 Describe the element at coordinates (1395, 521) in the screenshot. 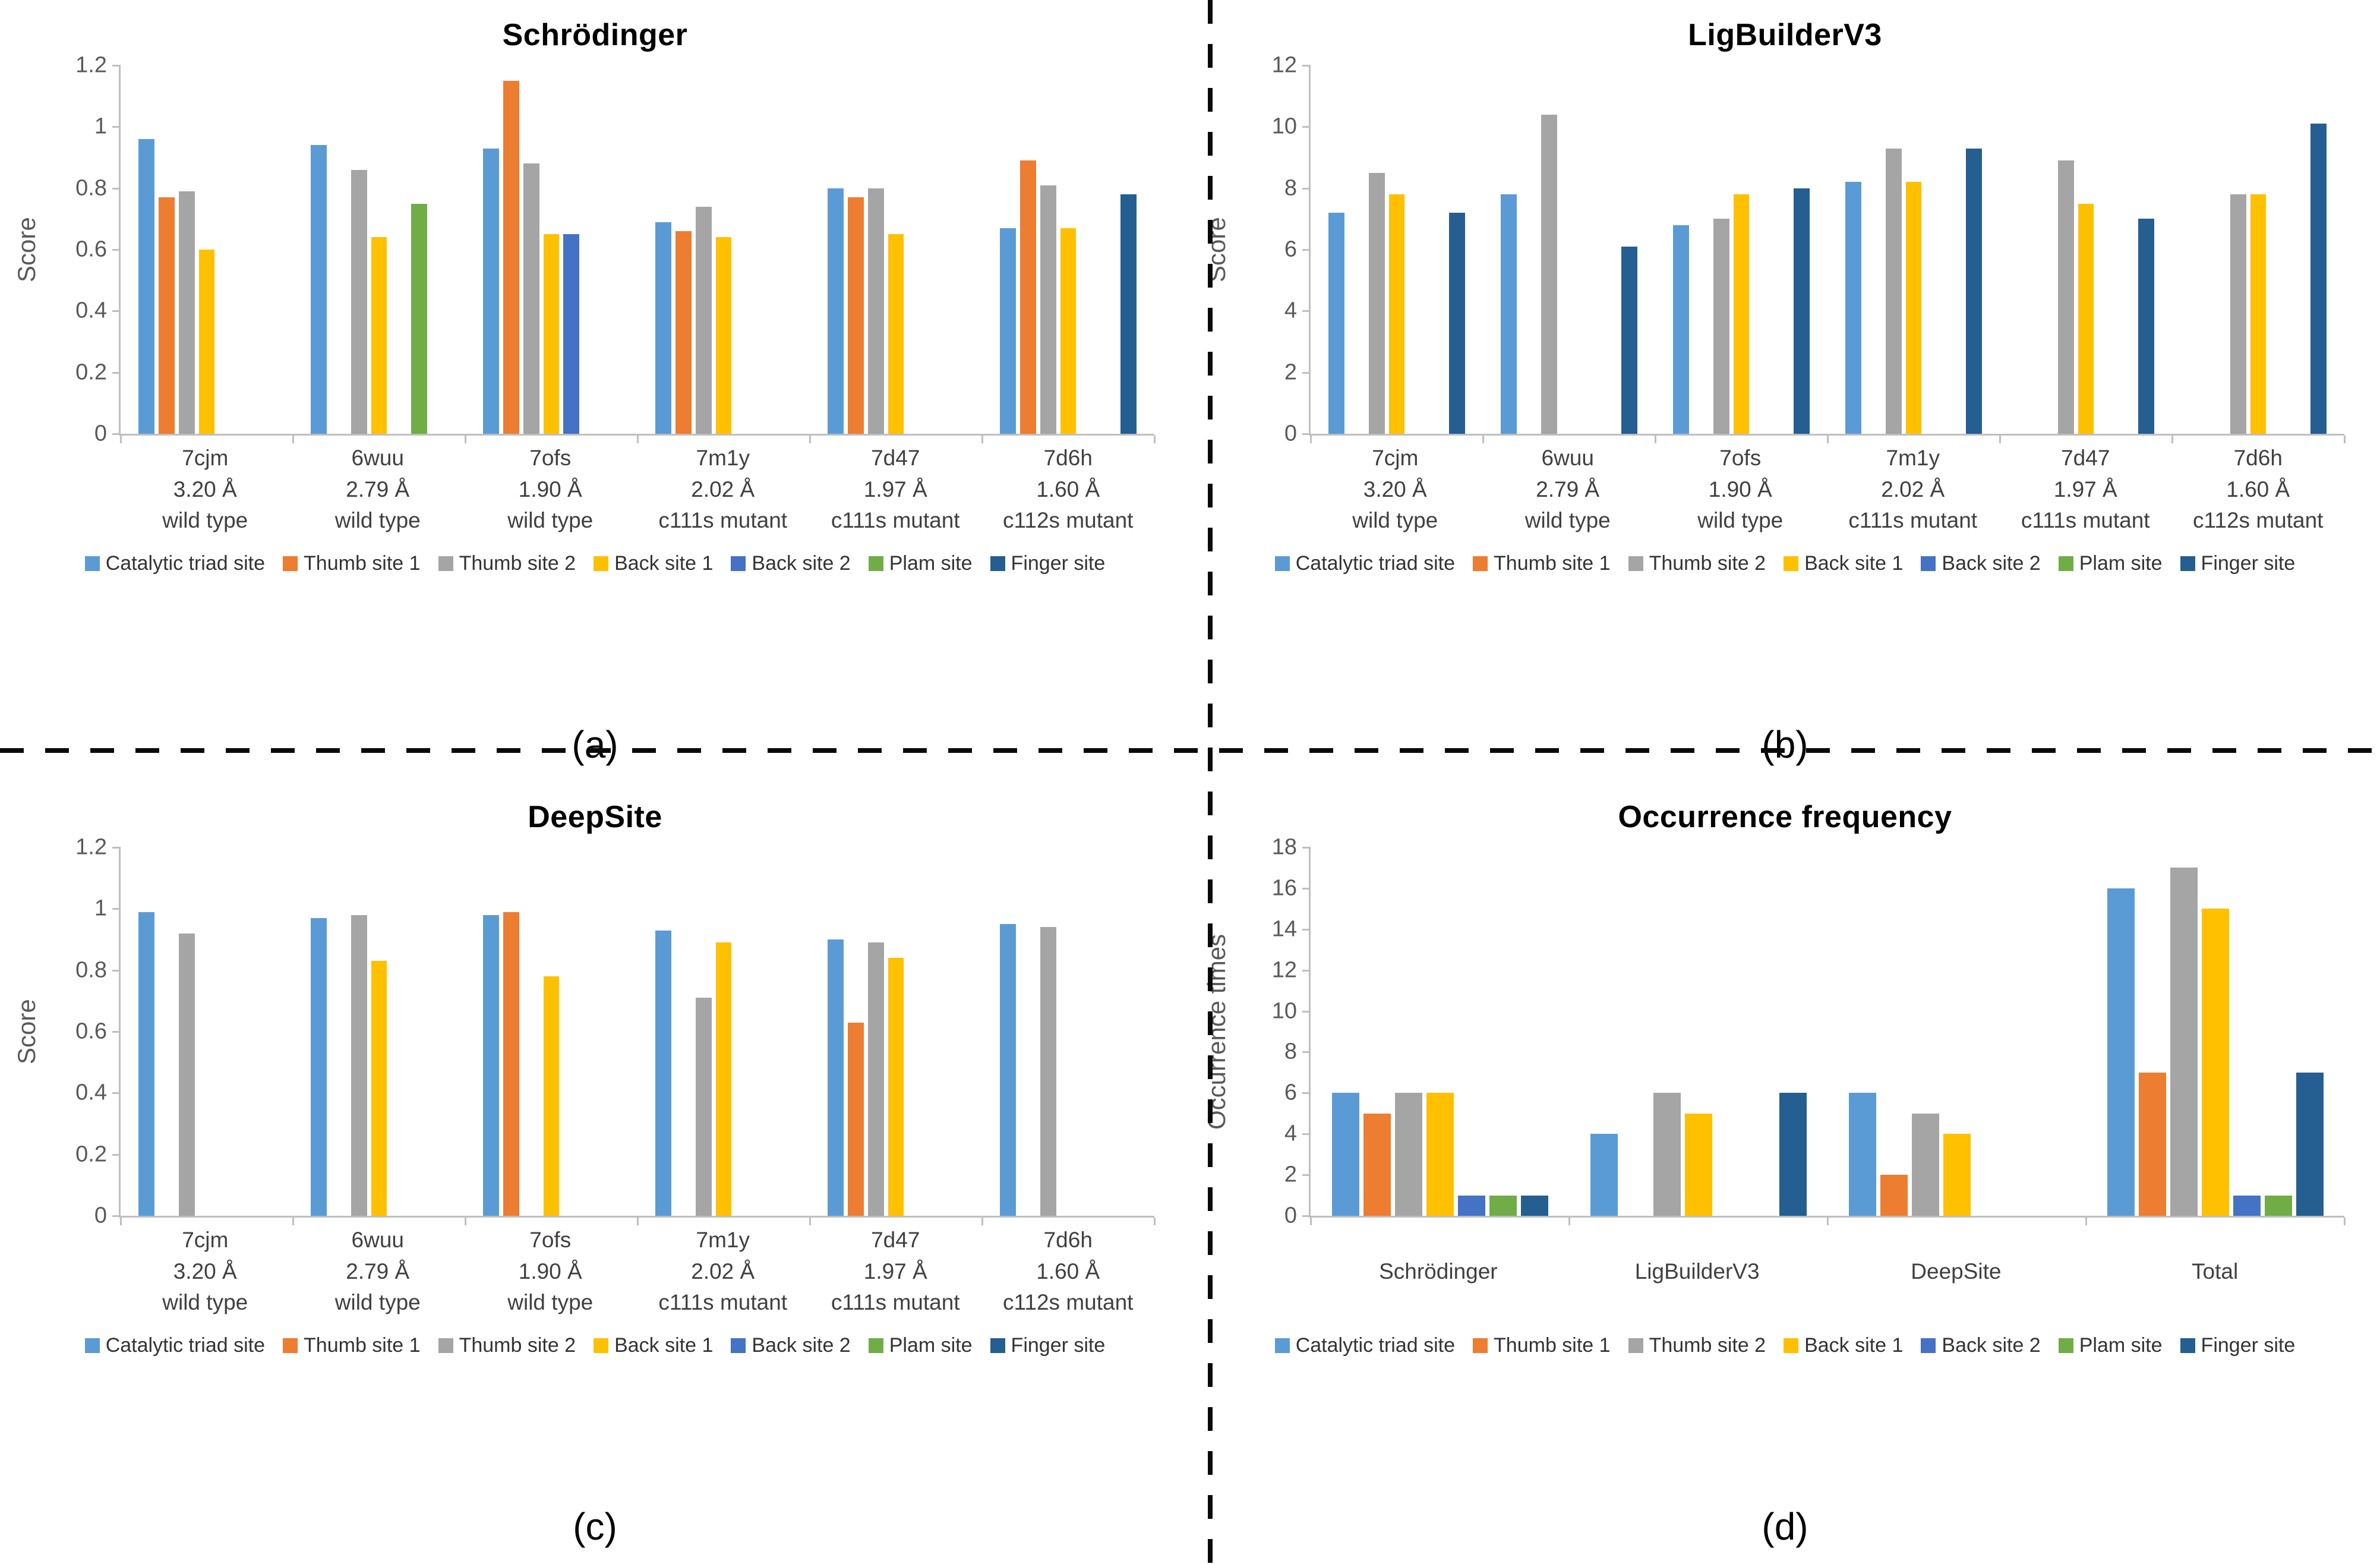

I see `x-category-label-line: wild type` at that location.